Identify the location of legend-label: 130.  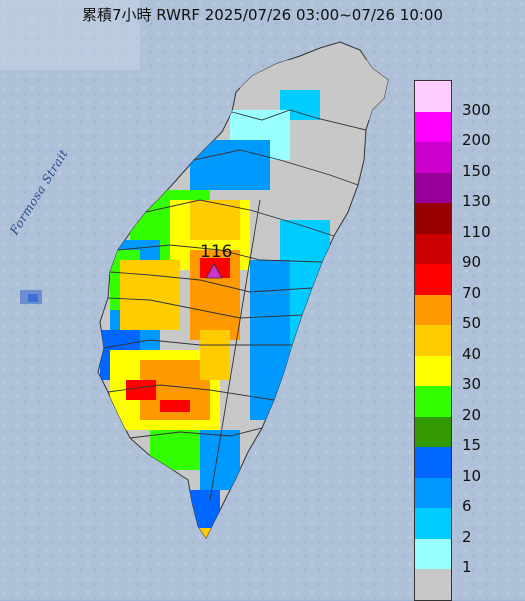
(476, 201).